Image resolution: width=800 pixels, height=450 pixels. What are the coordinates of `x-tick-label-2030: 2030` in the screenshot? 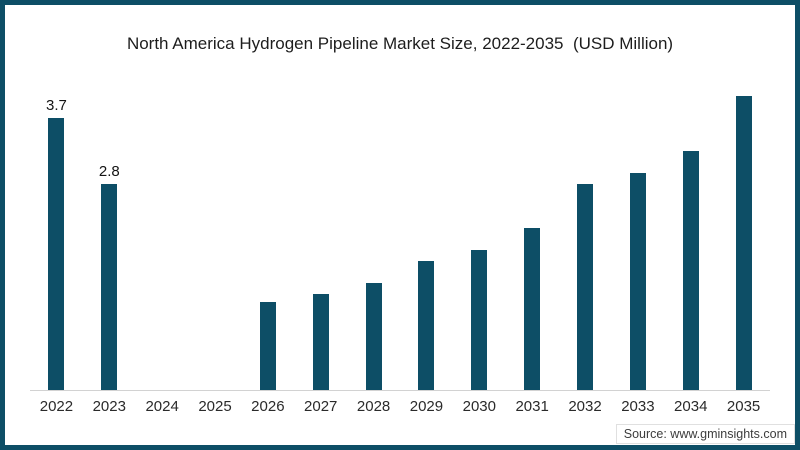 It's located at (479, 406).